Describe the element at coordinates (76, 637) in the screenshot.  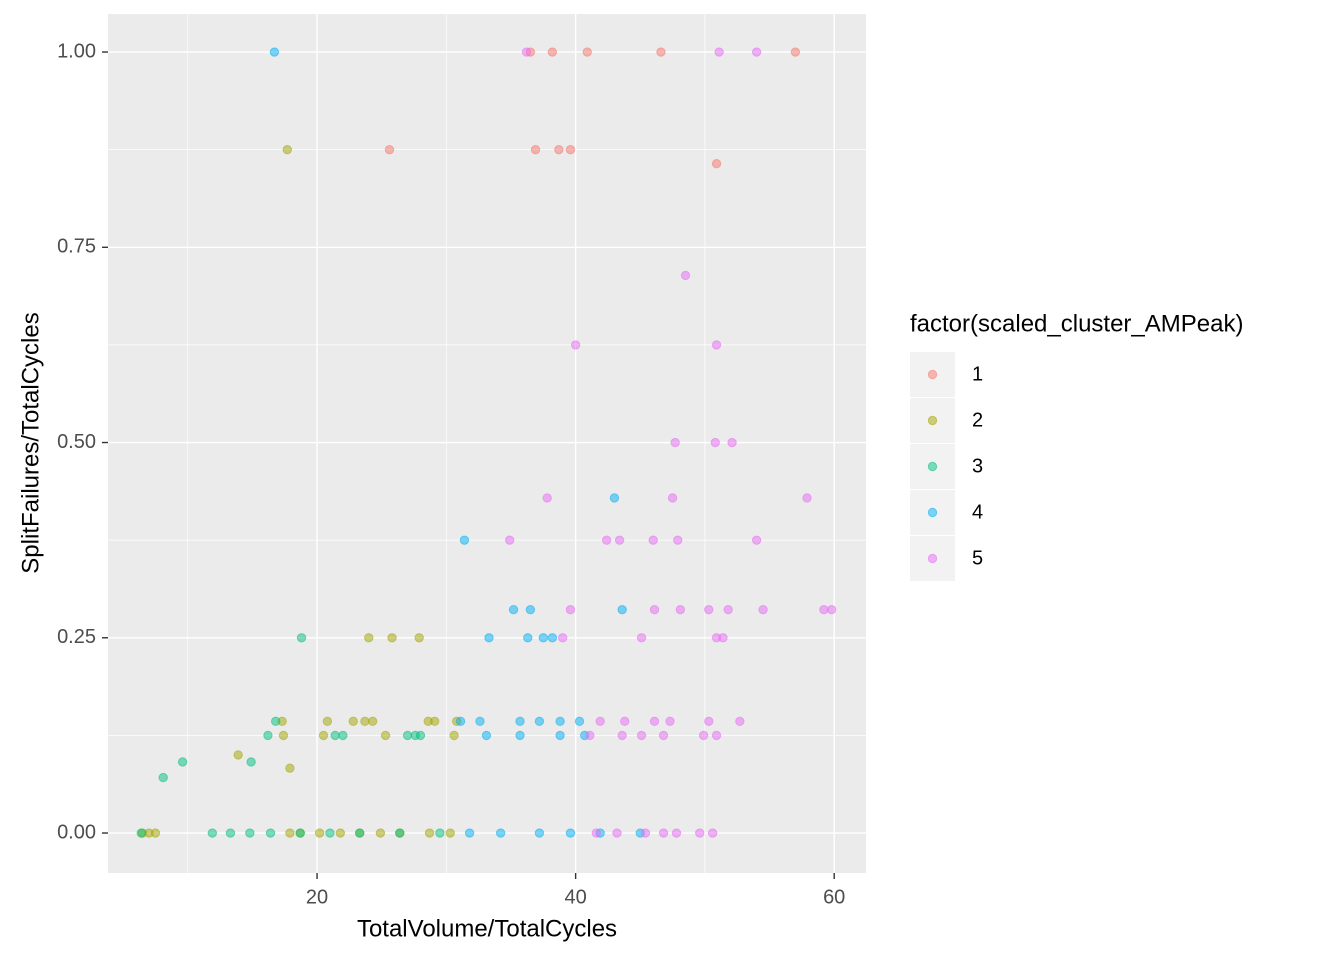
I see `y-tick-label: 0.25` at that location.